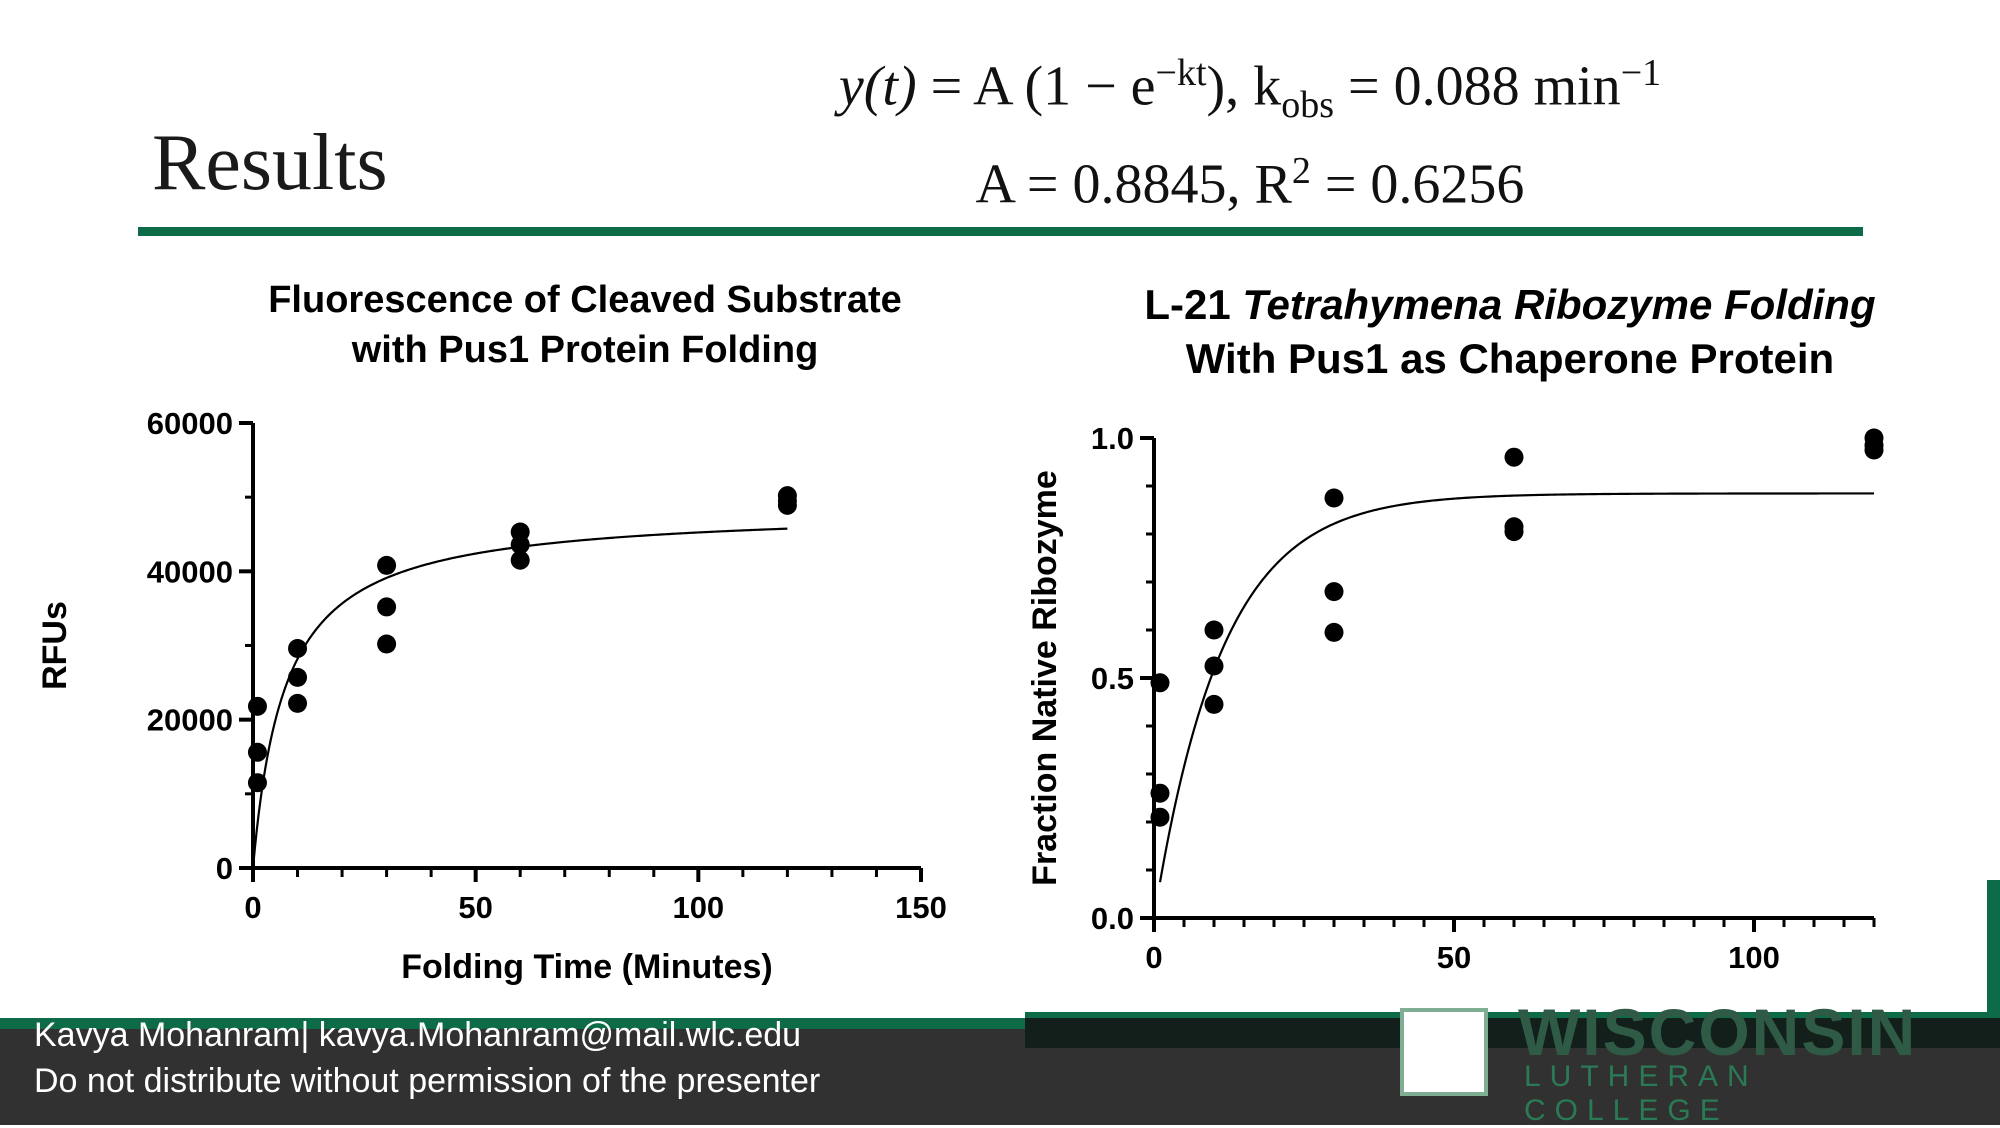 The width and height of the screenshot is (2000, 1128). I want to click on chart-2-x-tick-label: 50, so click(1454, 957).